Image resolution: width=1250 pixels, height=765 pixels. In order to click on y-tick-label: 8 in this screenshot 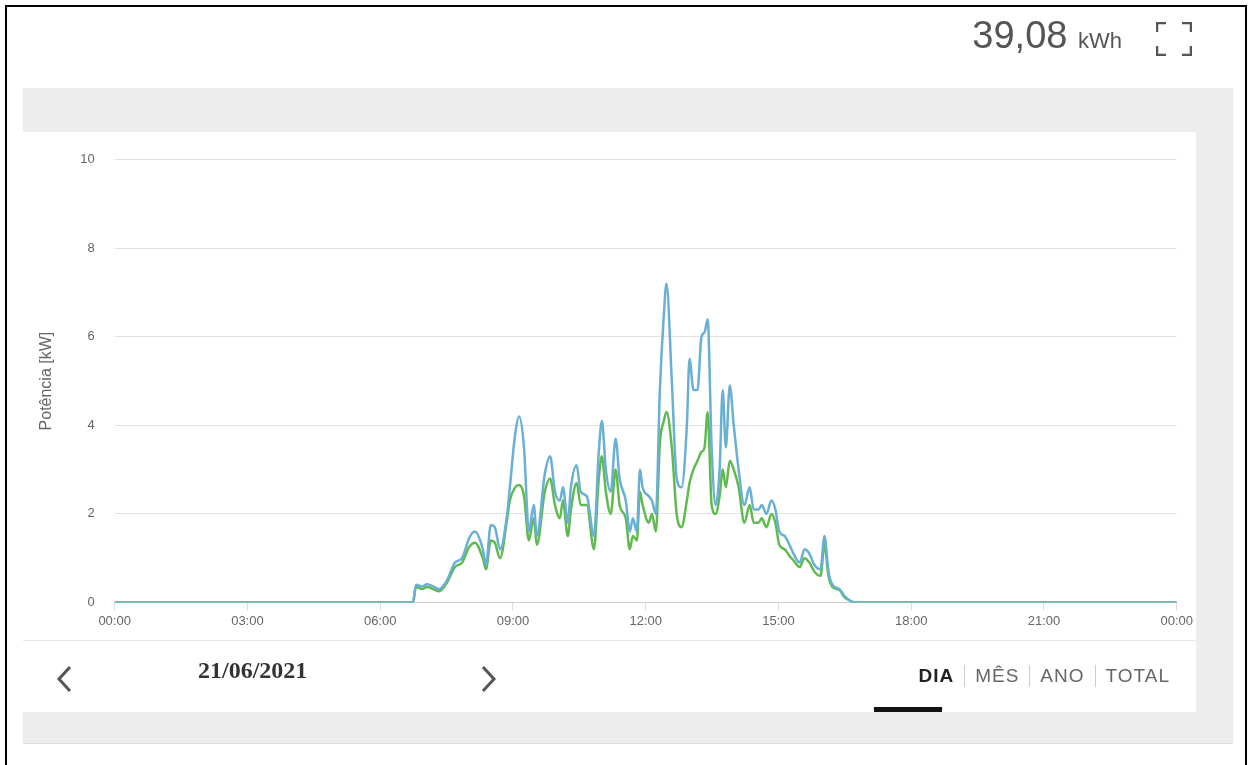, I will do `click(91, 247)`.